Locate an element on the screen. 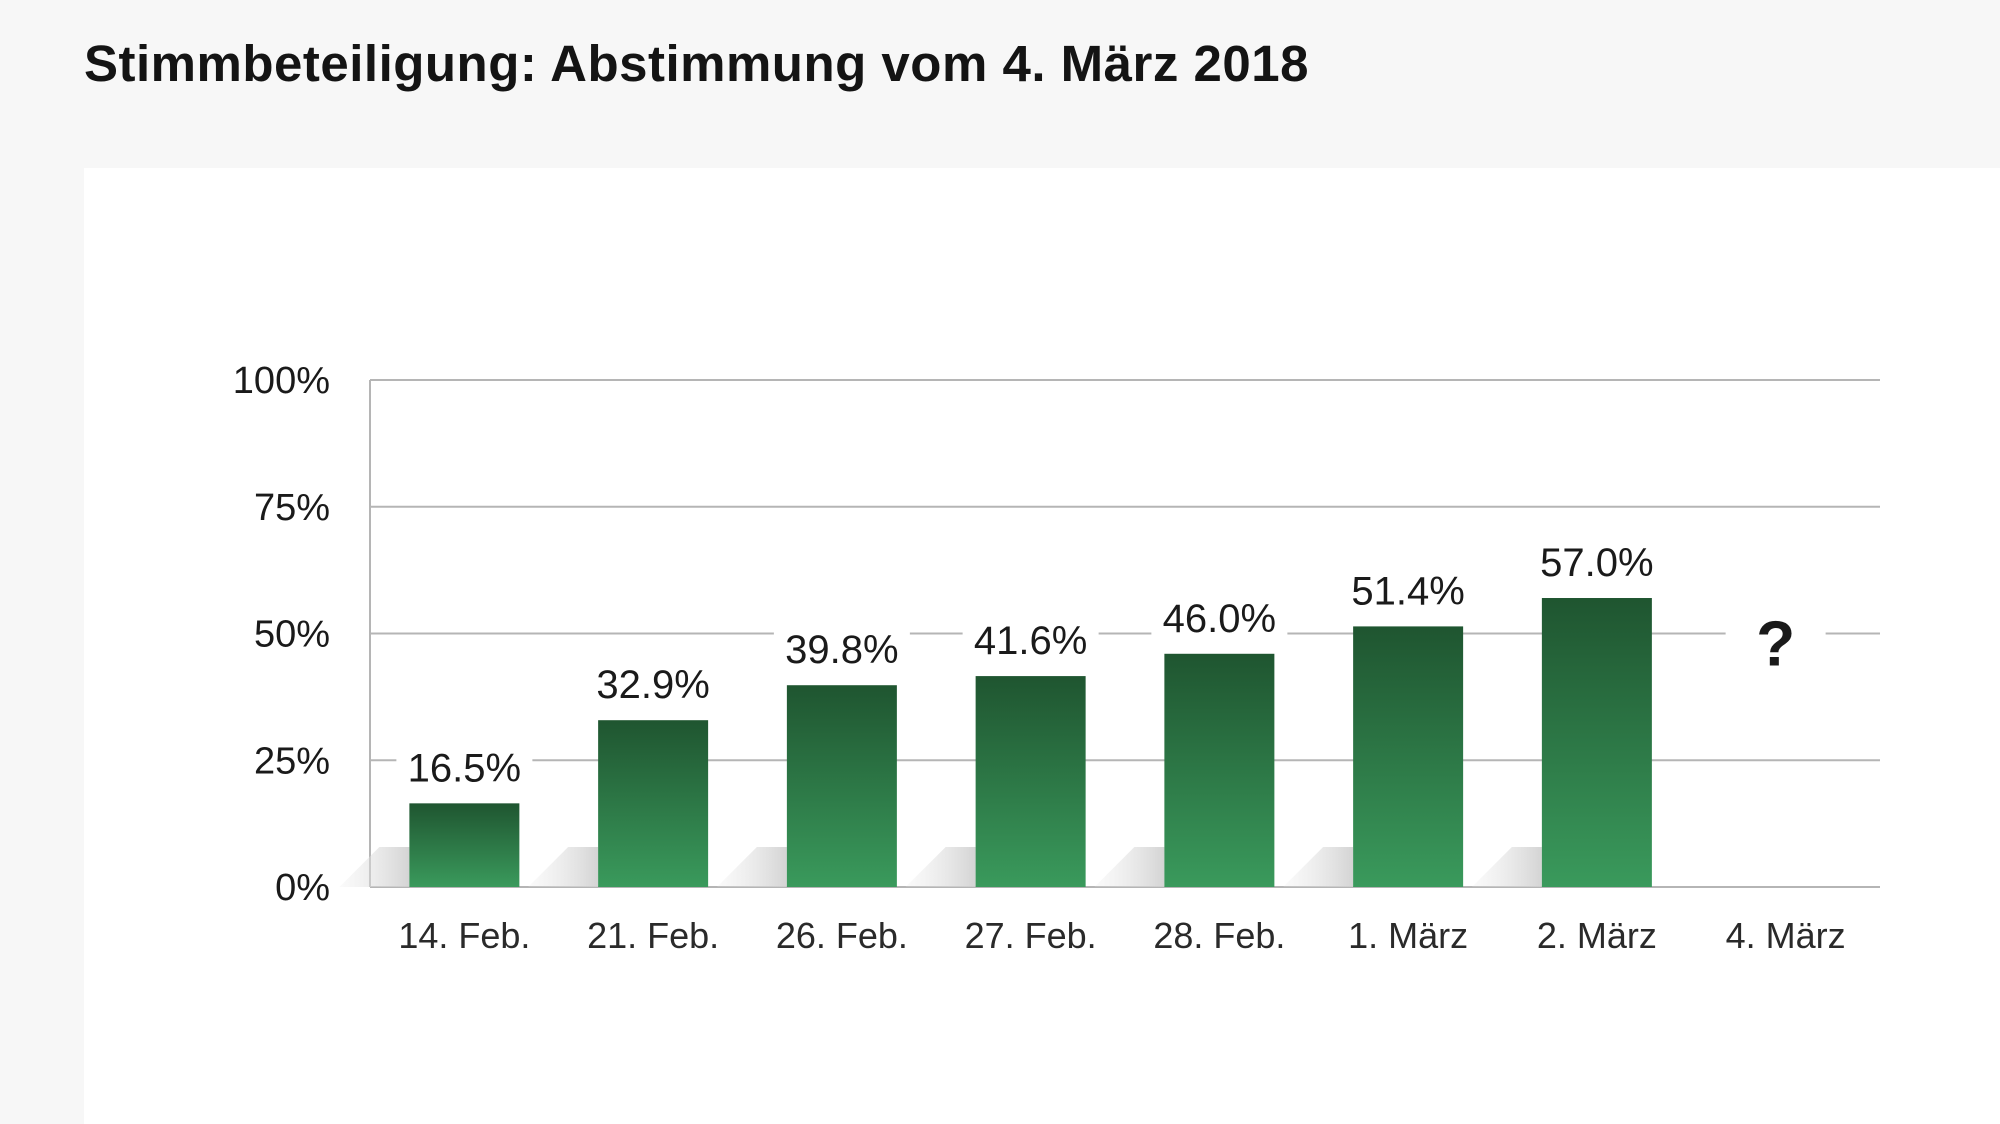  x-tick-label: 2. März is located at coordinates (1597, 935).